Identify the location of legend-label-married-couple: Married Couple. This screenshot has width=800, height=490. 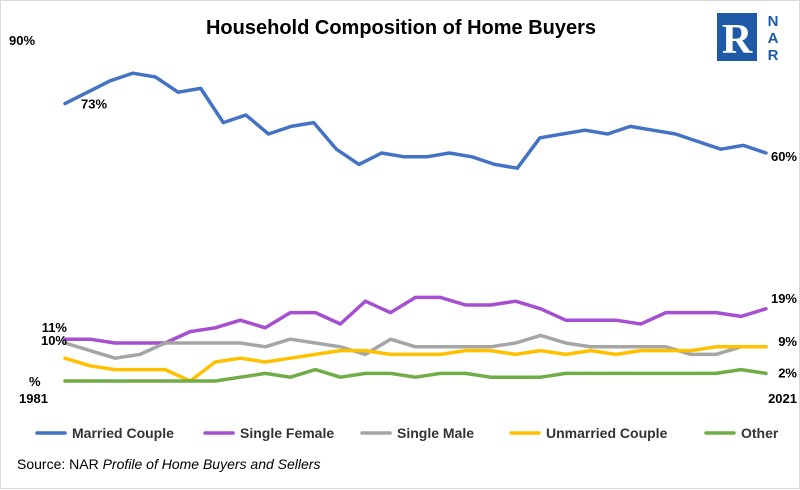
(123, 433).